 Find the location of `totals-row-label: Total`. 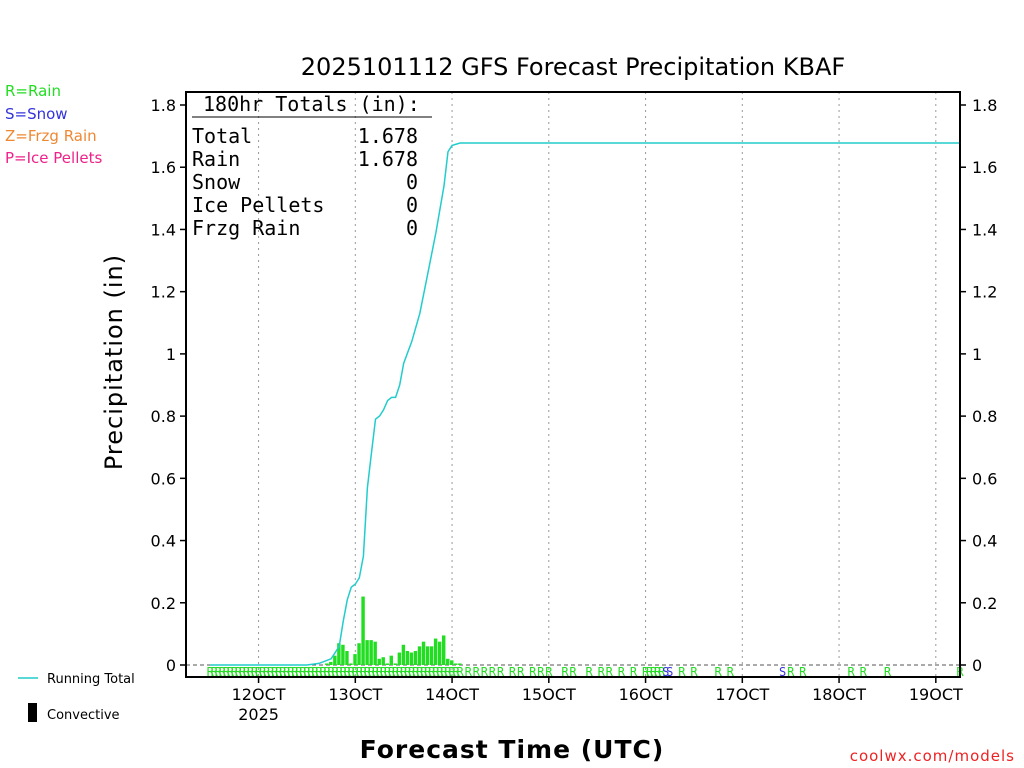

totals-row-label: Total is located at coordinates (222, 136).